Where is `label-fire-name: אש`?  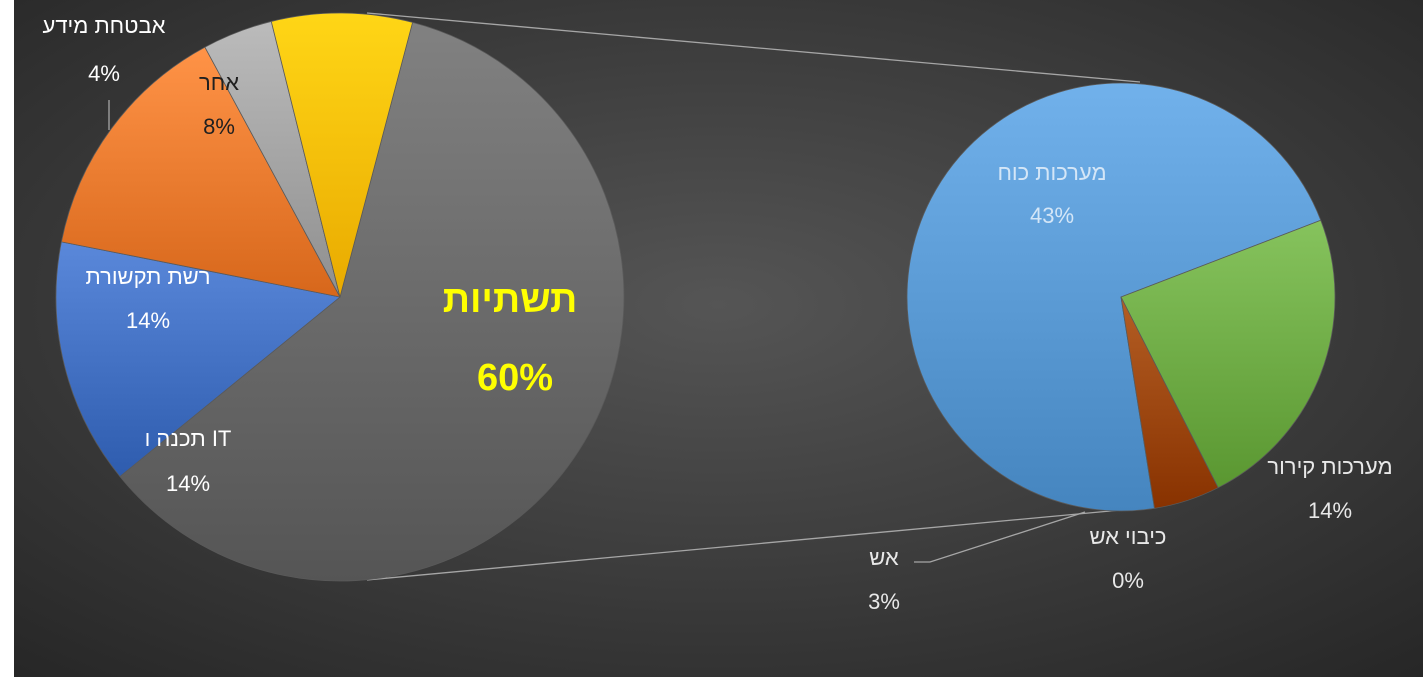
label-fire-name: אש is located at coordinates (884, 557).